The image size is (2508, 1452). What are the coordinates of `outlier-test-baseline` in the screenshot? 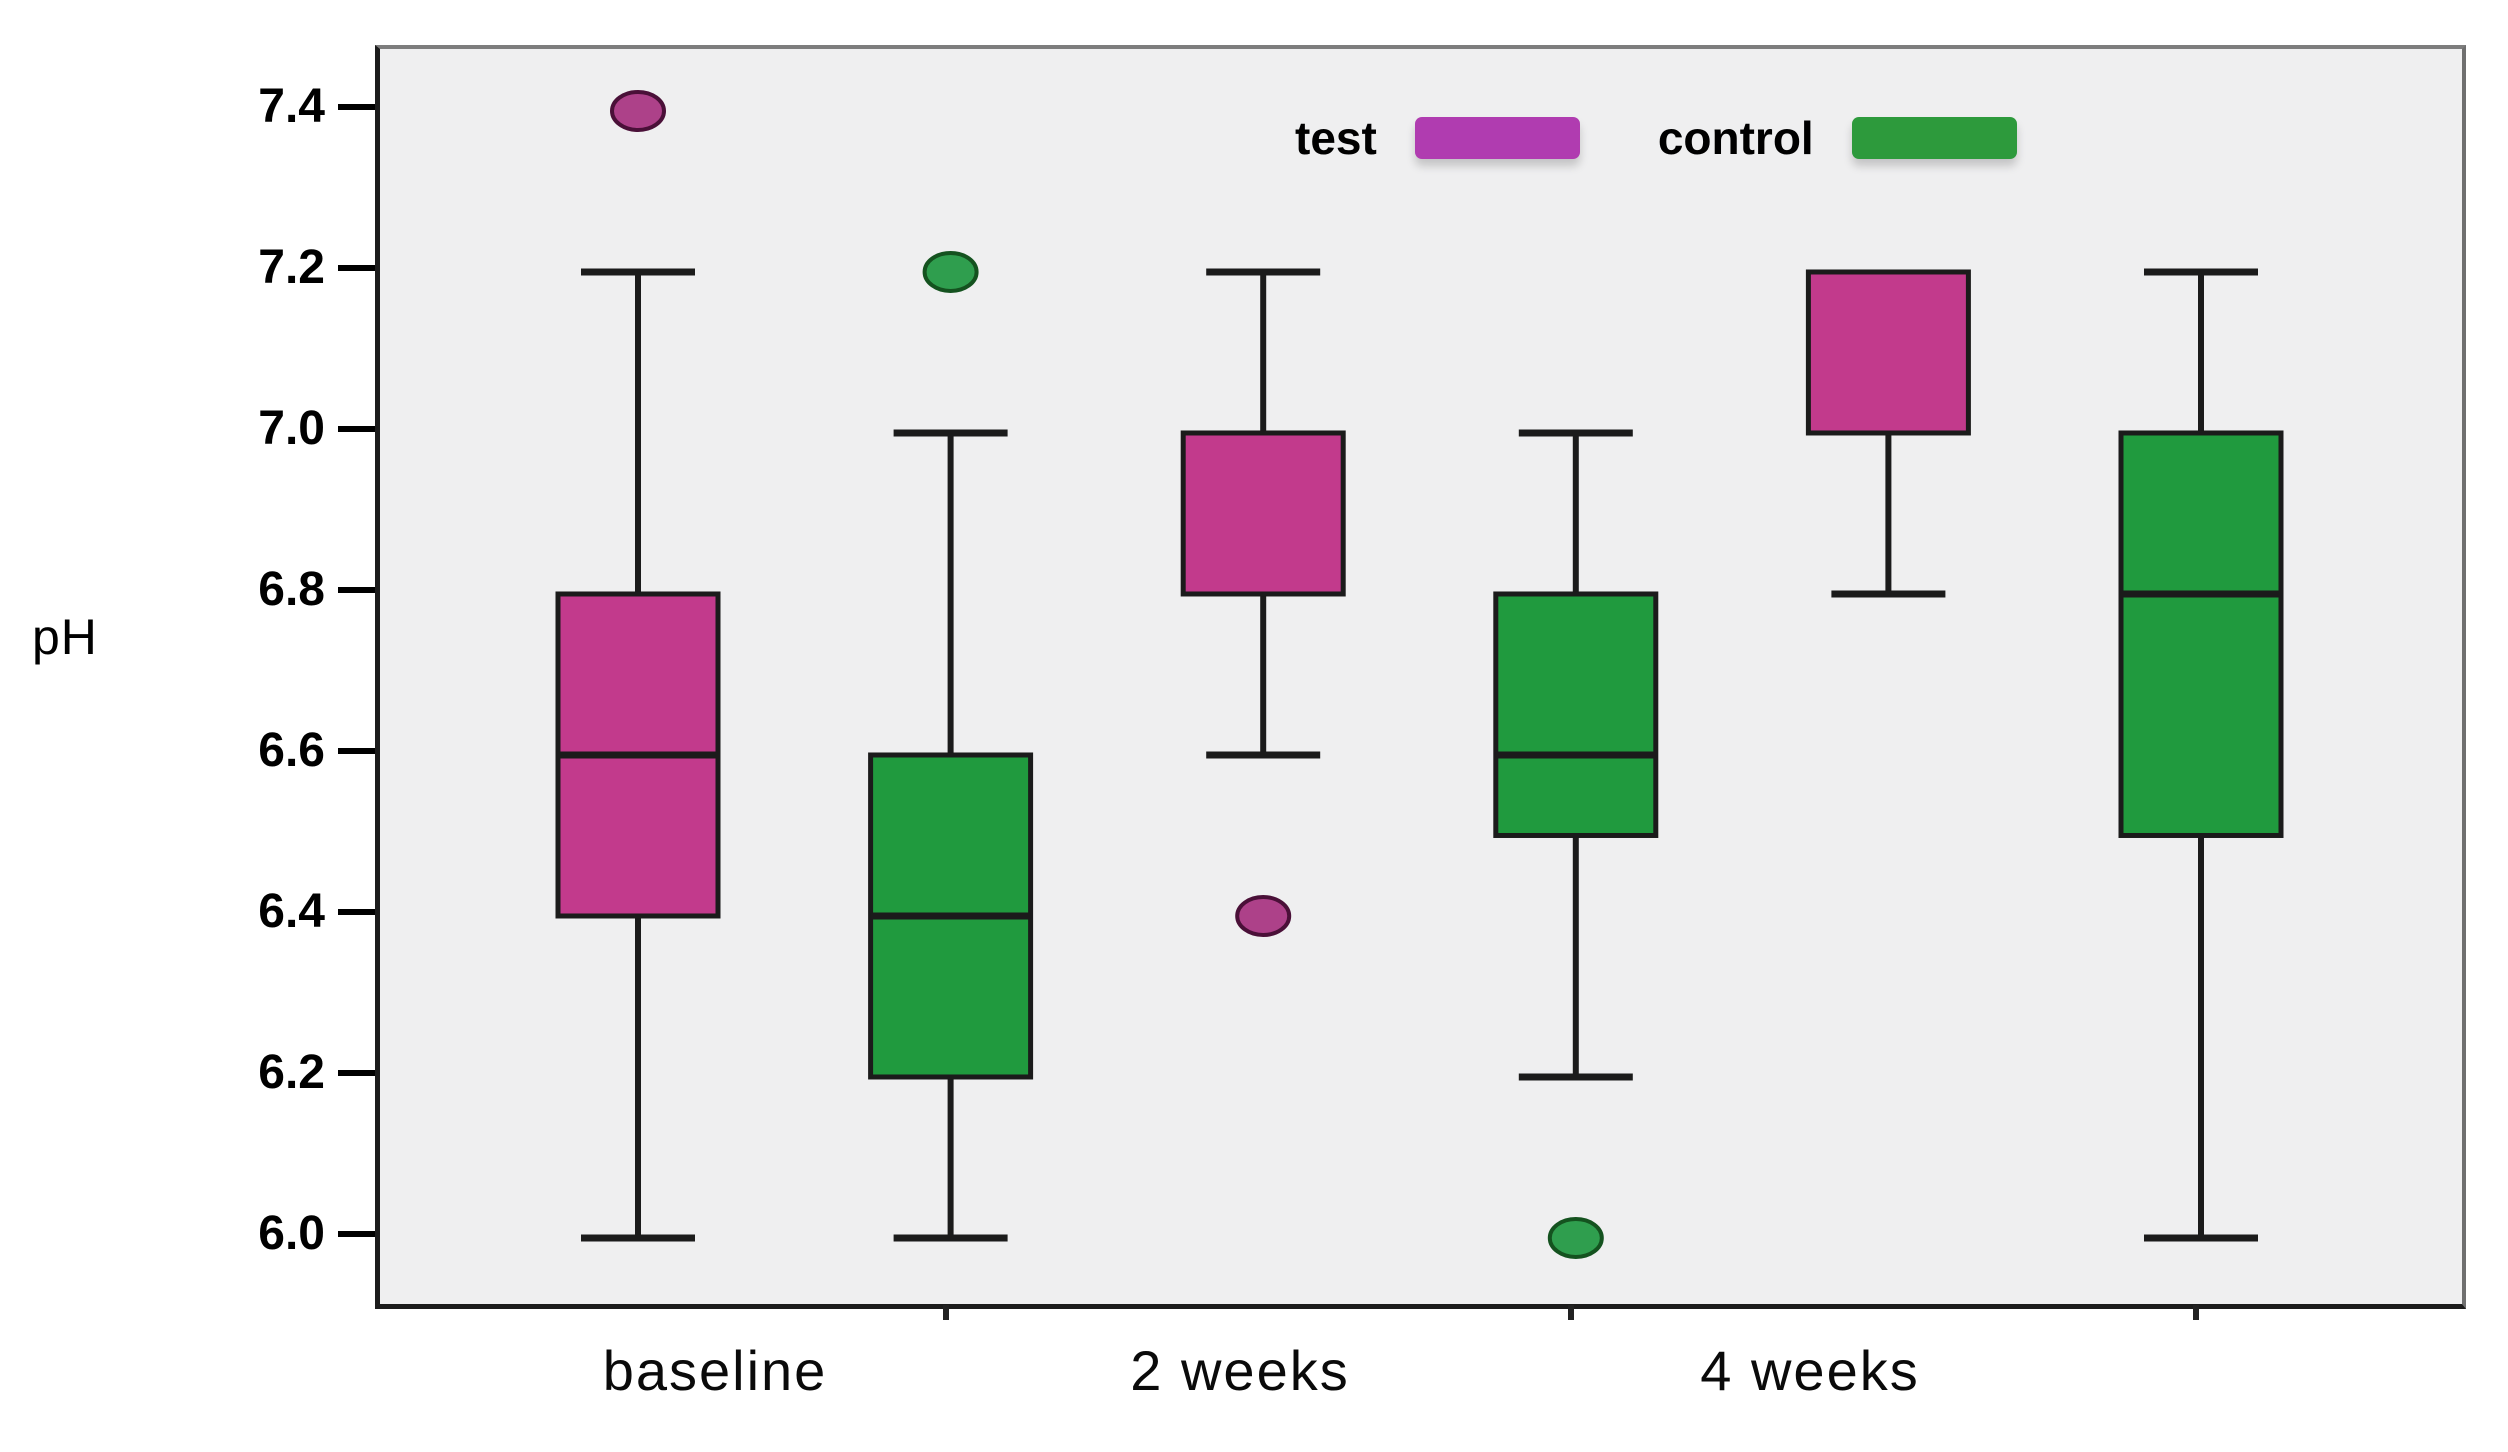 It's located at (638, 110).